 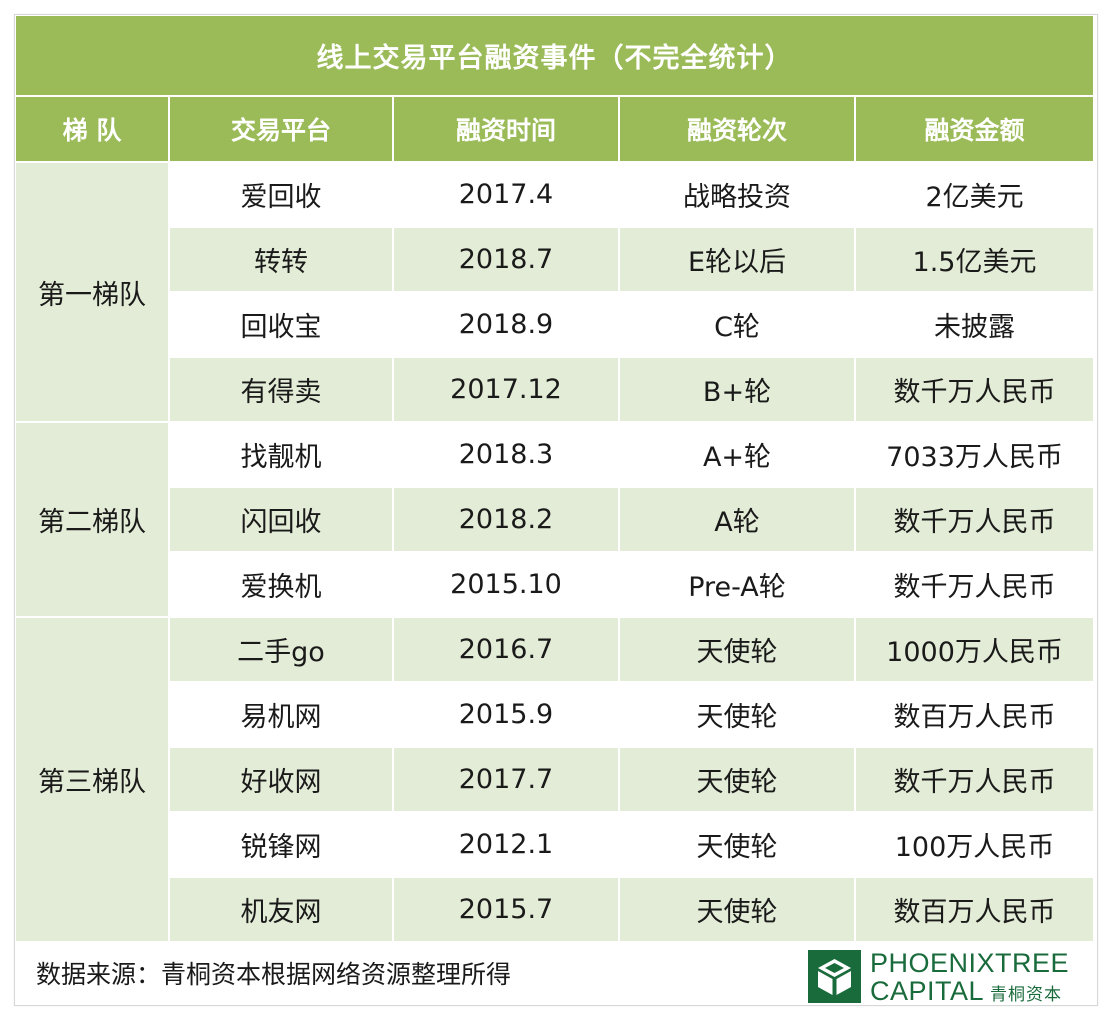 What do you see at coordinates (738, 390) in the screenshot?
I see `round-cell: B+轮` at bounding box center [738, 390].